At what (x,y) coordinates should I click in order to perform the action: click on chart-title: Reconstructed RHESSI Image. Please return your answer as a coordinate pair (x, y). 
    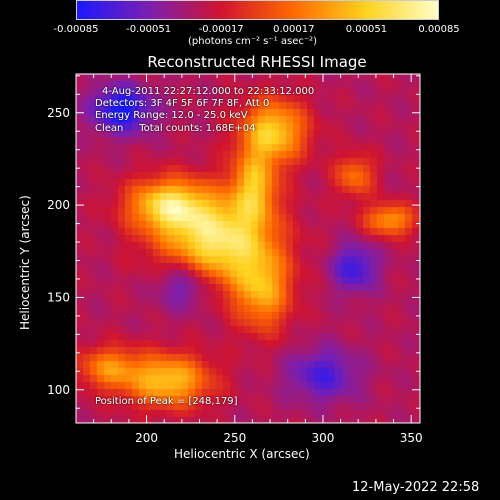
    Looking at the image, I should click on (257, 62).